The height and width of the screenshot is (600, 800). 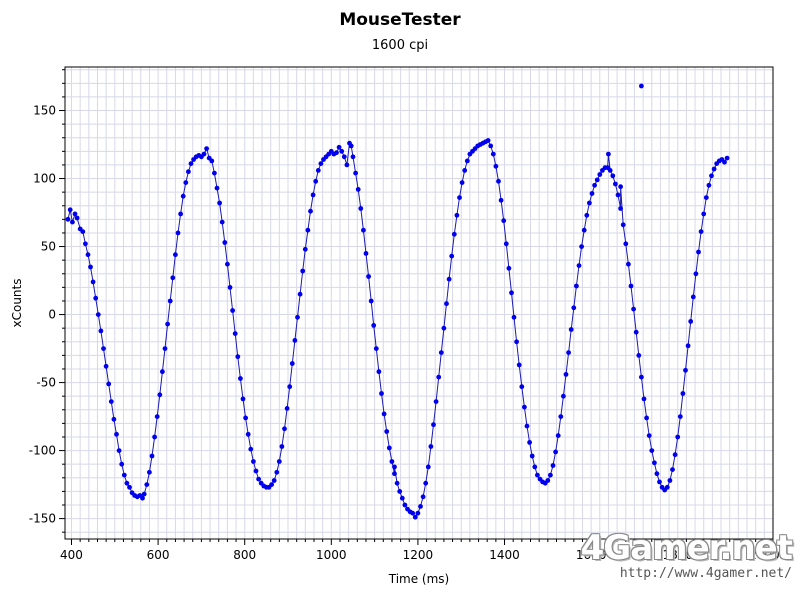 What do you see at coordinates (677, 554) in the screenshot?
I see `watermark: 4Gamer.net http://www.4gamer.net/` at bounding box center [677, 554].